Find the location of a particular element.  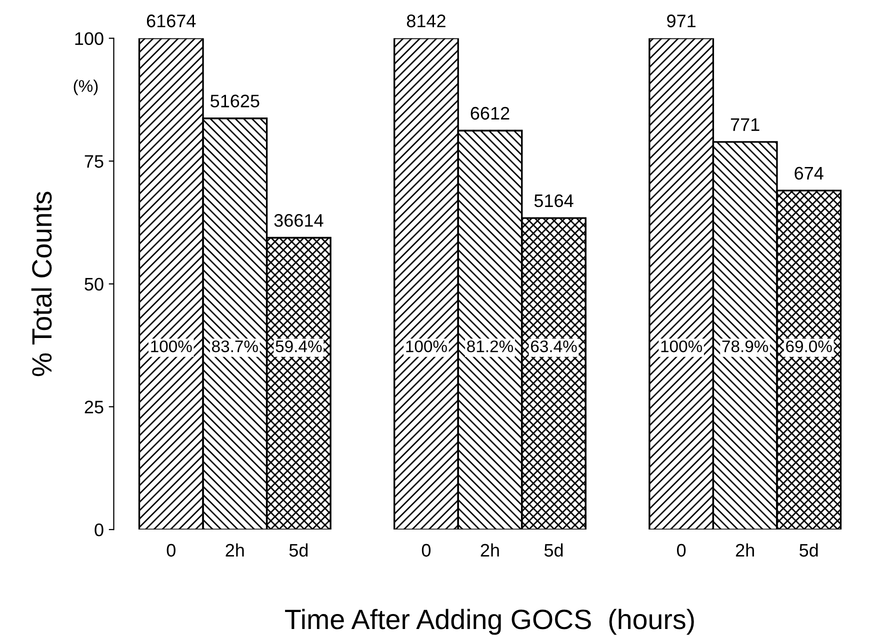

data-label: 78.9% is located at coordinates (745, 346).